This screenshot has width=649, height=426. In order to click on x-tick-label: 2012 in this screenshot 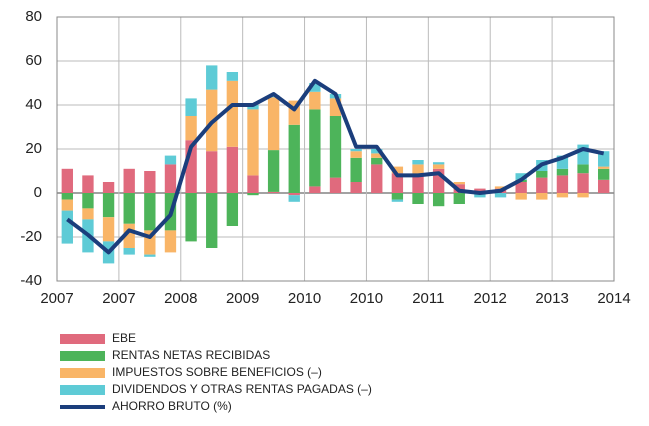, I will do `click(490, 298)`.